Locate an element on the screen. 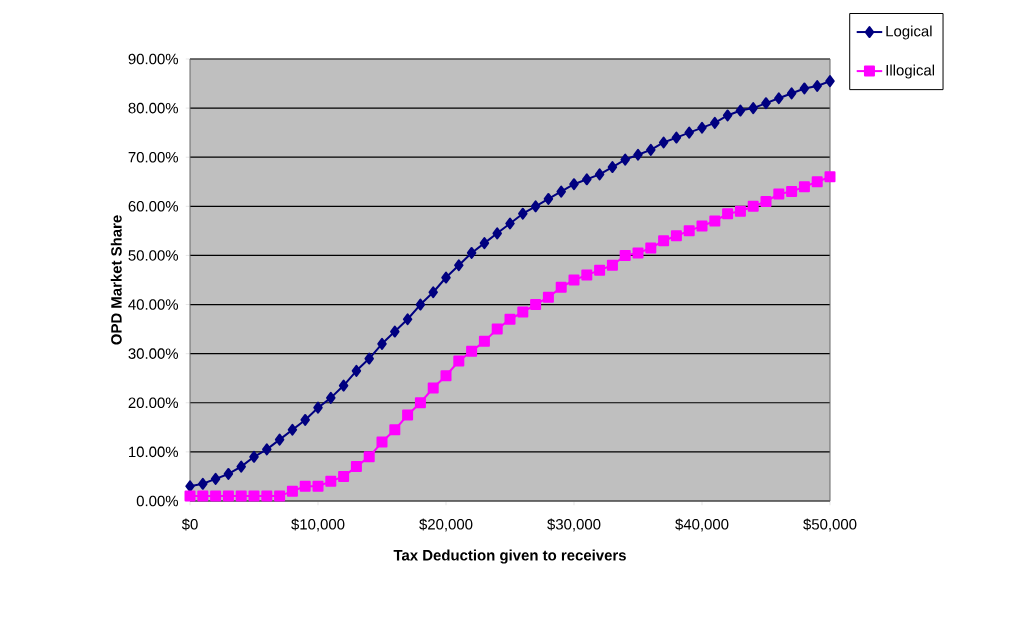 This screenshot has height=629, width=1021. y-tick-label: 90.00% is located at coordinates (153, 59).